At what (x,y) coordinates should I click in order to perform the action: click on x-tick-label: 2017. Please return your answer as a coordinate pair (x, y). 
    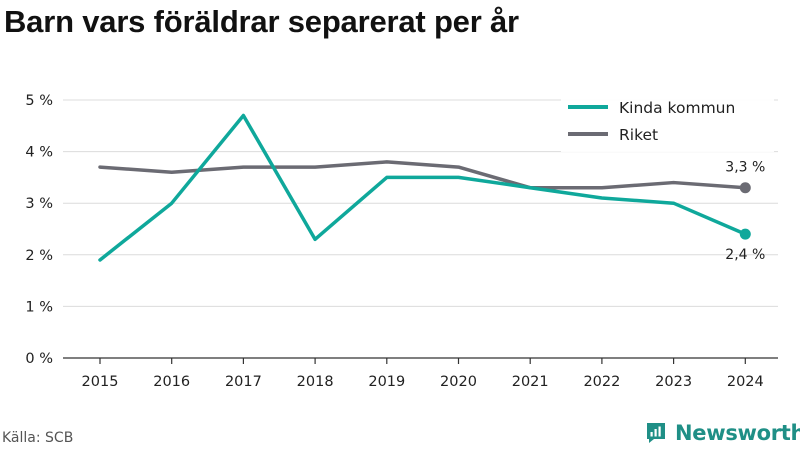
    Looking at the image, I should click on (243, 382).